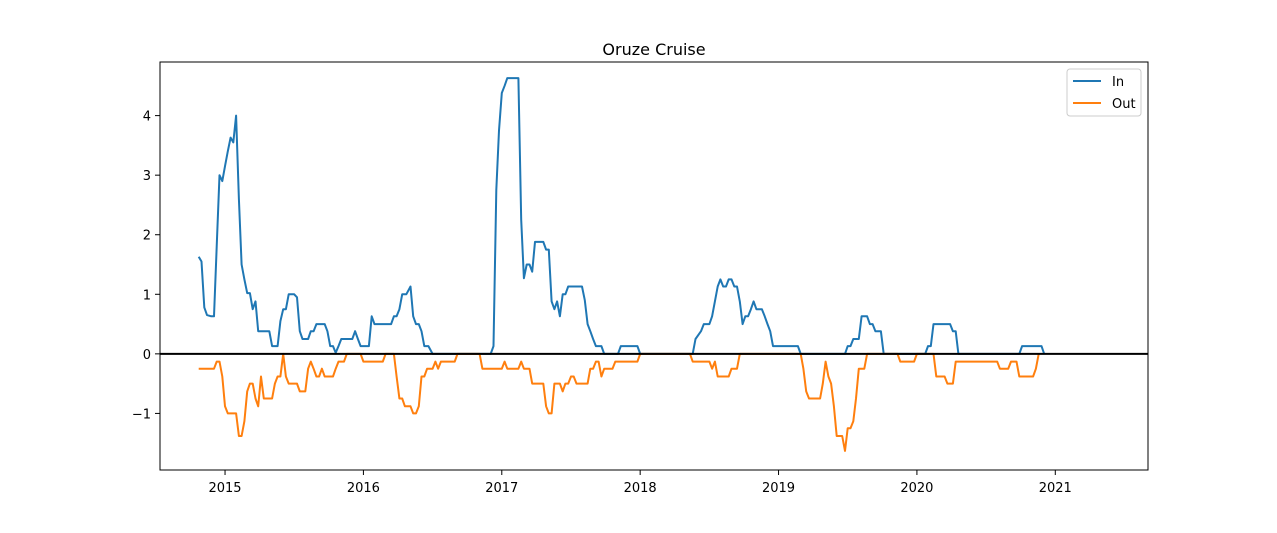 This screenshot has width=1277, height=533. What do you see at coordinates (147, 176) in the screenshot?
I see `y-tick-label: 3` at bounding box center [147, 176].